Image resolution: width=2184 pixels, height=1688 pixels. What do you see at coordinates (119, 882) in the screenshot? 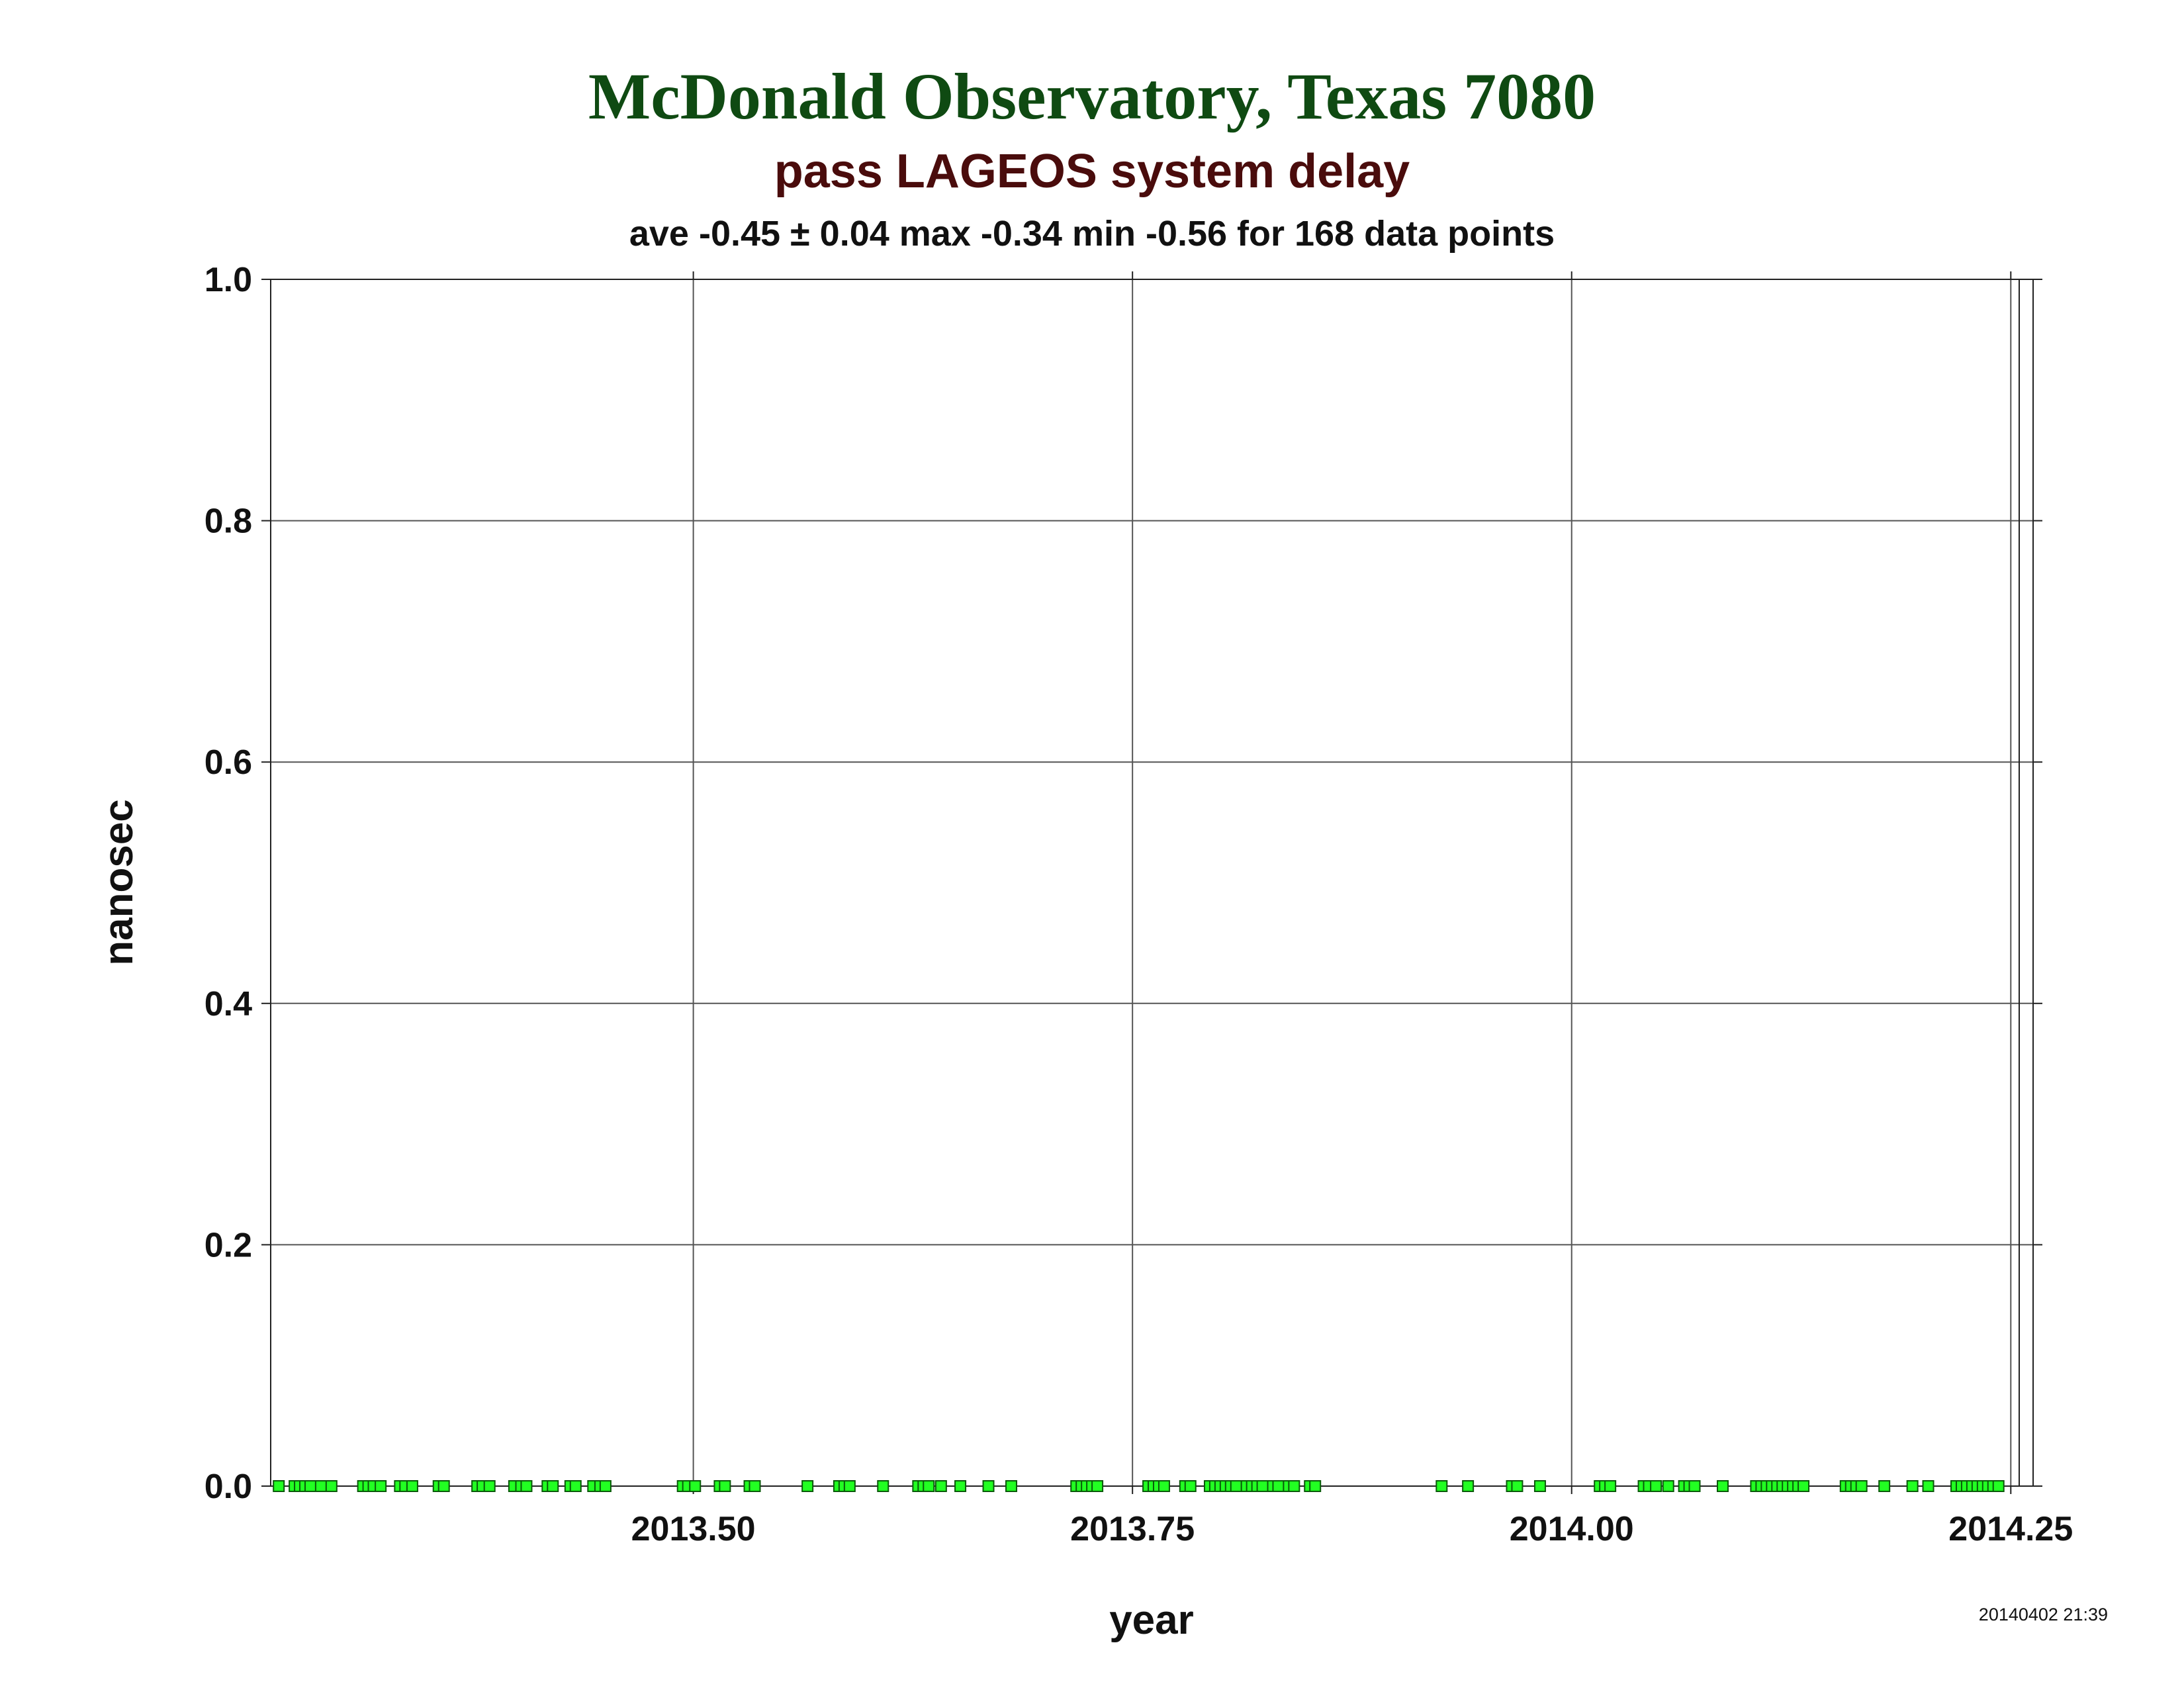
I see `y-axis-label: nanosec` at bounding box center [119, 882].